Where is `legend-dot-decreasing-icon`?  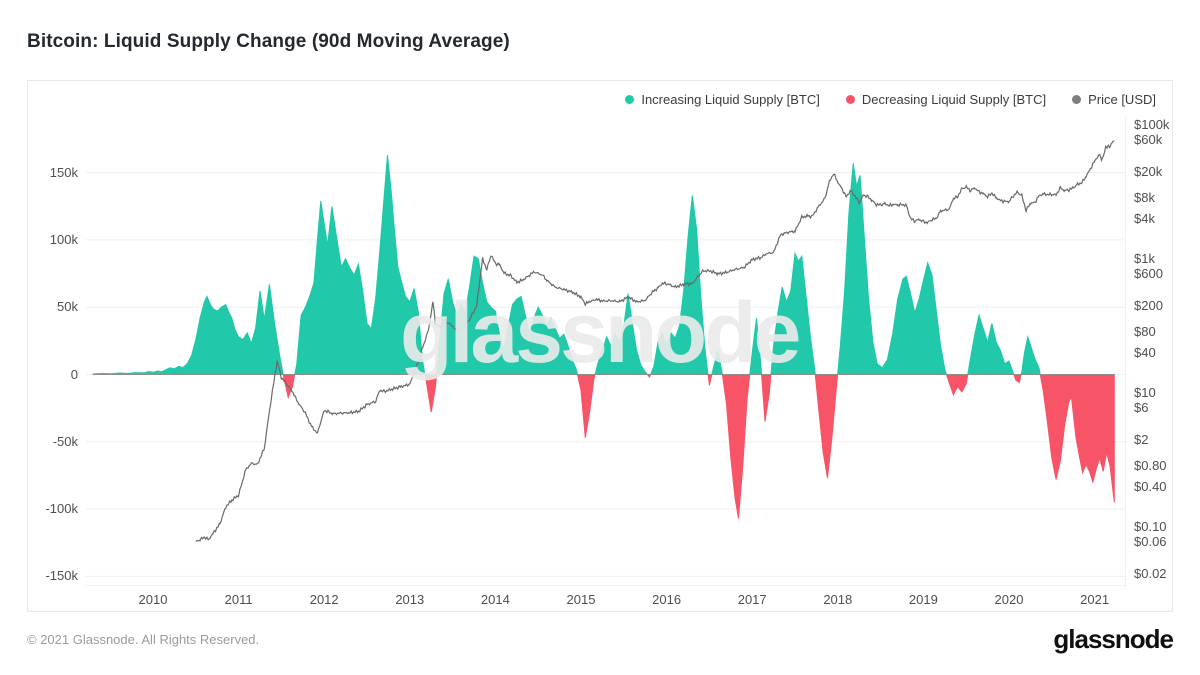
legend-dot-decreasing-icon is located at coordinates (850, 99).